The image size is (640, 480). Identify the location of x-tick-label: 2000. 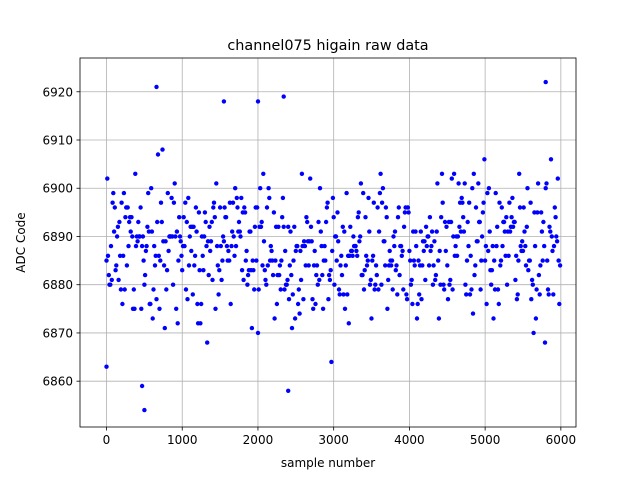
(258, 440).